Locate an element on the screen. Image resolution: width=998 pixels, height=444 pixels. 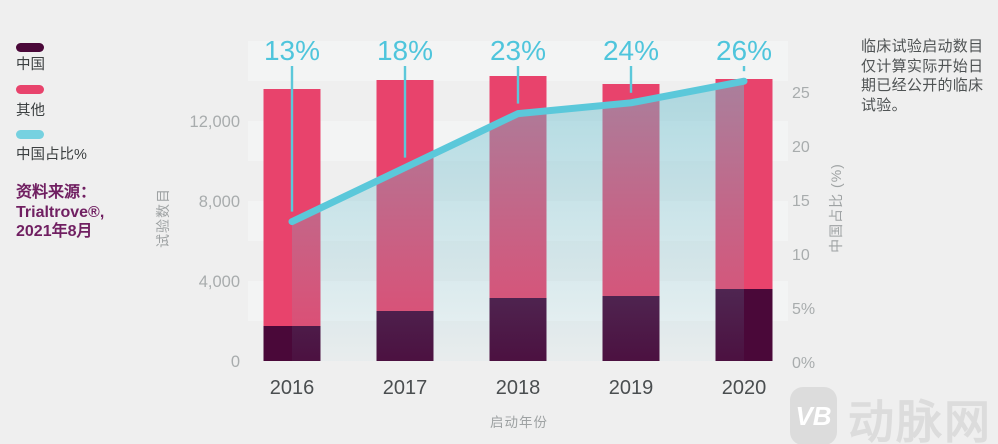
methodology-note: 临床试验启动数目 仅计算实际开始日 期已经公开的临床 试验。 is located at coordinates (922, 76).